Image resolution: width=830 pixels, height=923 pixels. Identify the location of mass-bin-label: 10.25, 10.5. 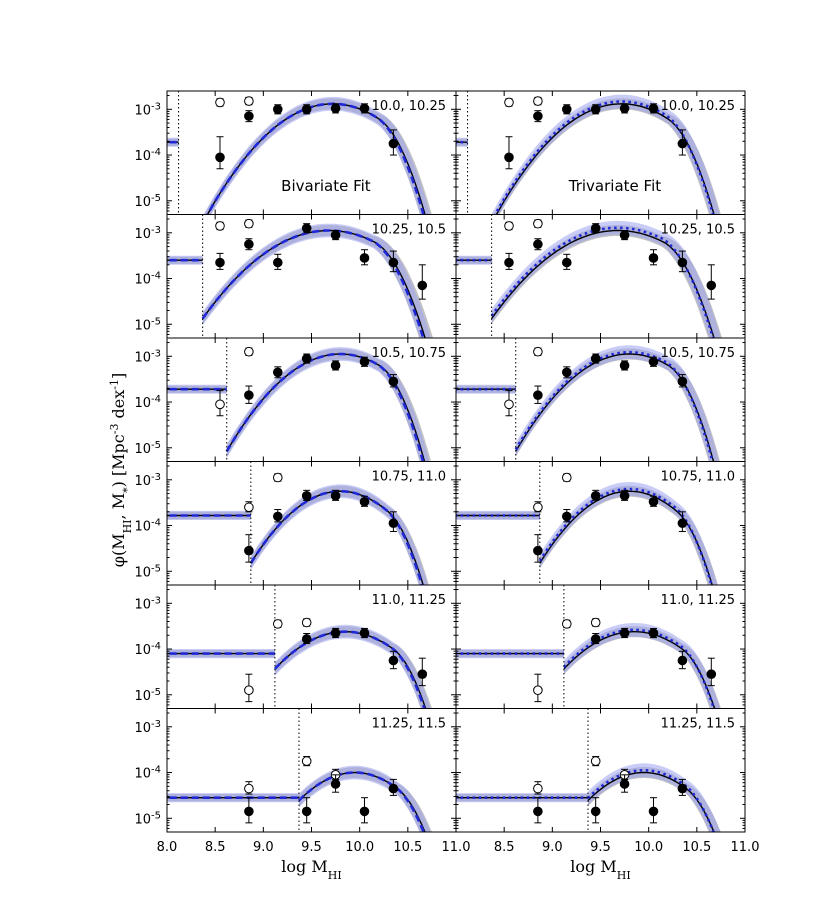
(409, 230).